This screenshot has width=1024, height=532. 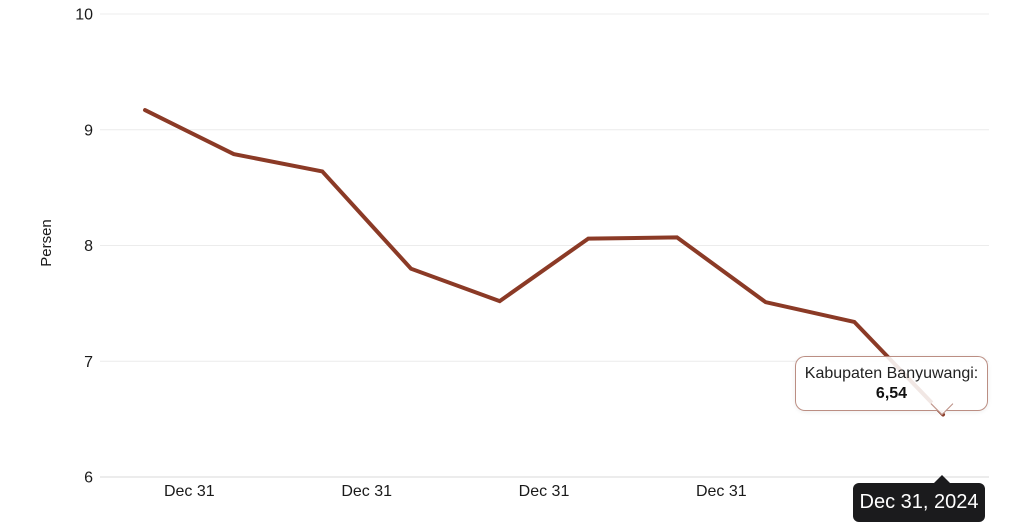 I want to click on tooltip-value: 6,54, so click(x=891, y=393).